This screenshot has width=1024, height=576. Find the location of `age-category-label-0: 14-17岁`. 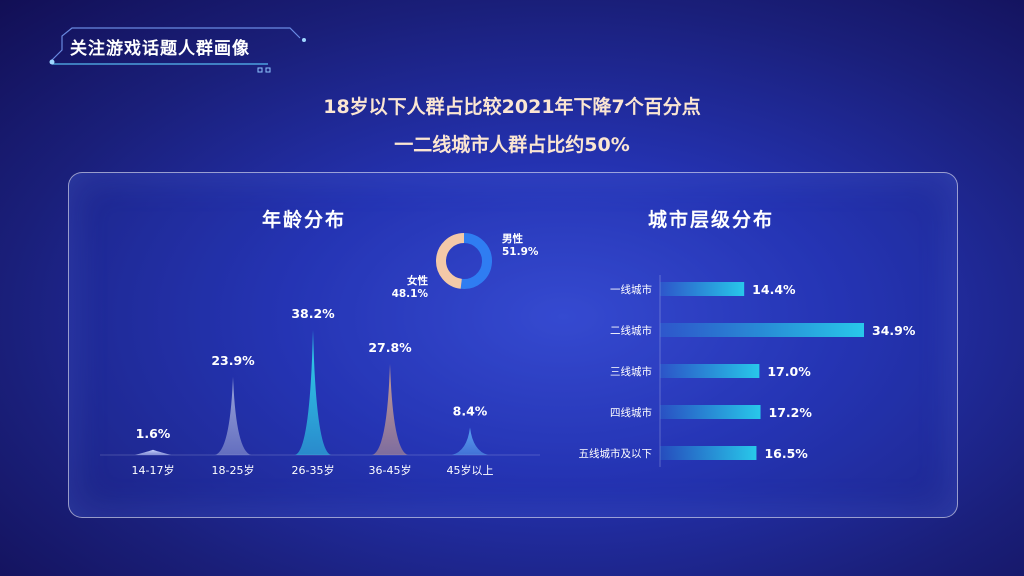

age-category-label-0: 14-17岁 is located at coordinates (153, 470).